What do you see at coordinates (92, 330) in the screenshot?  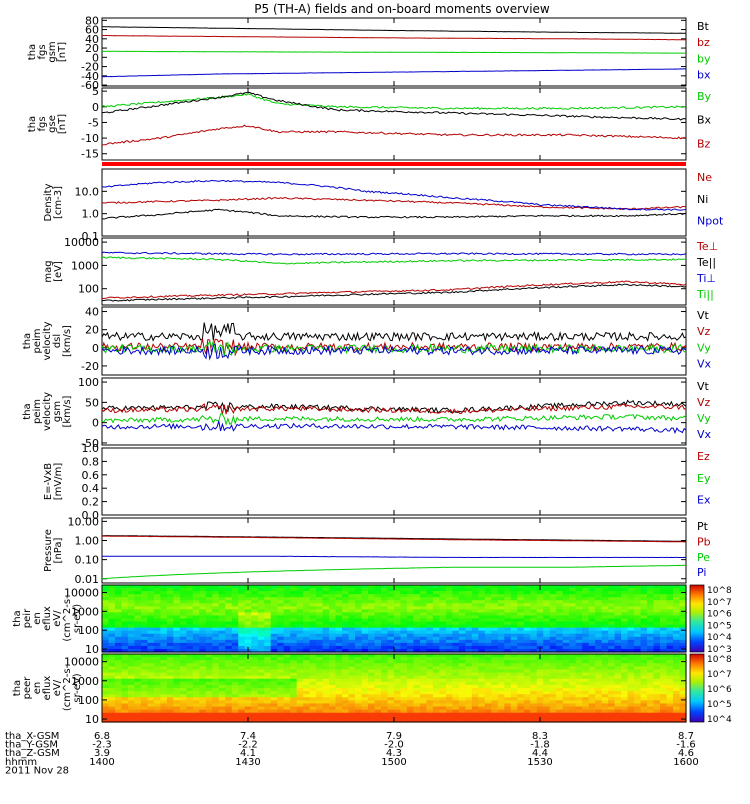 I see `y-tick-label: 20` at bounding box center [92, 330].